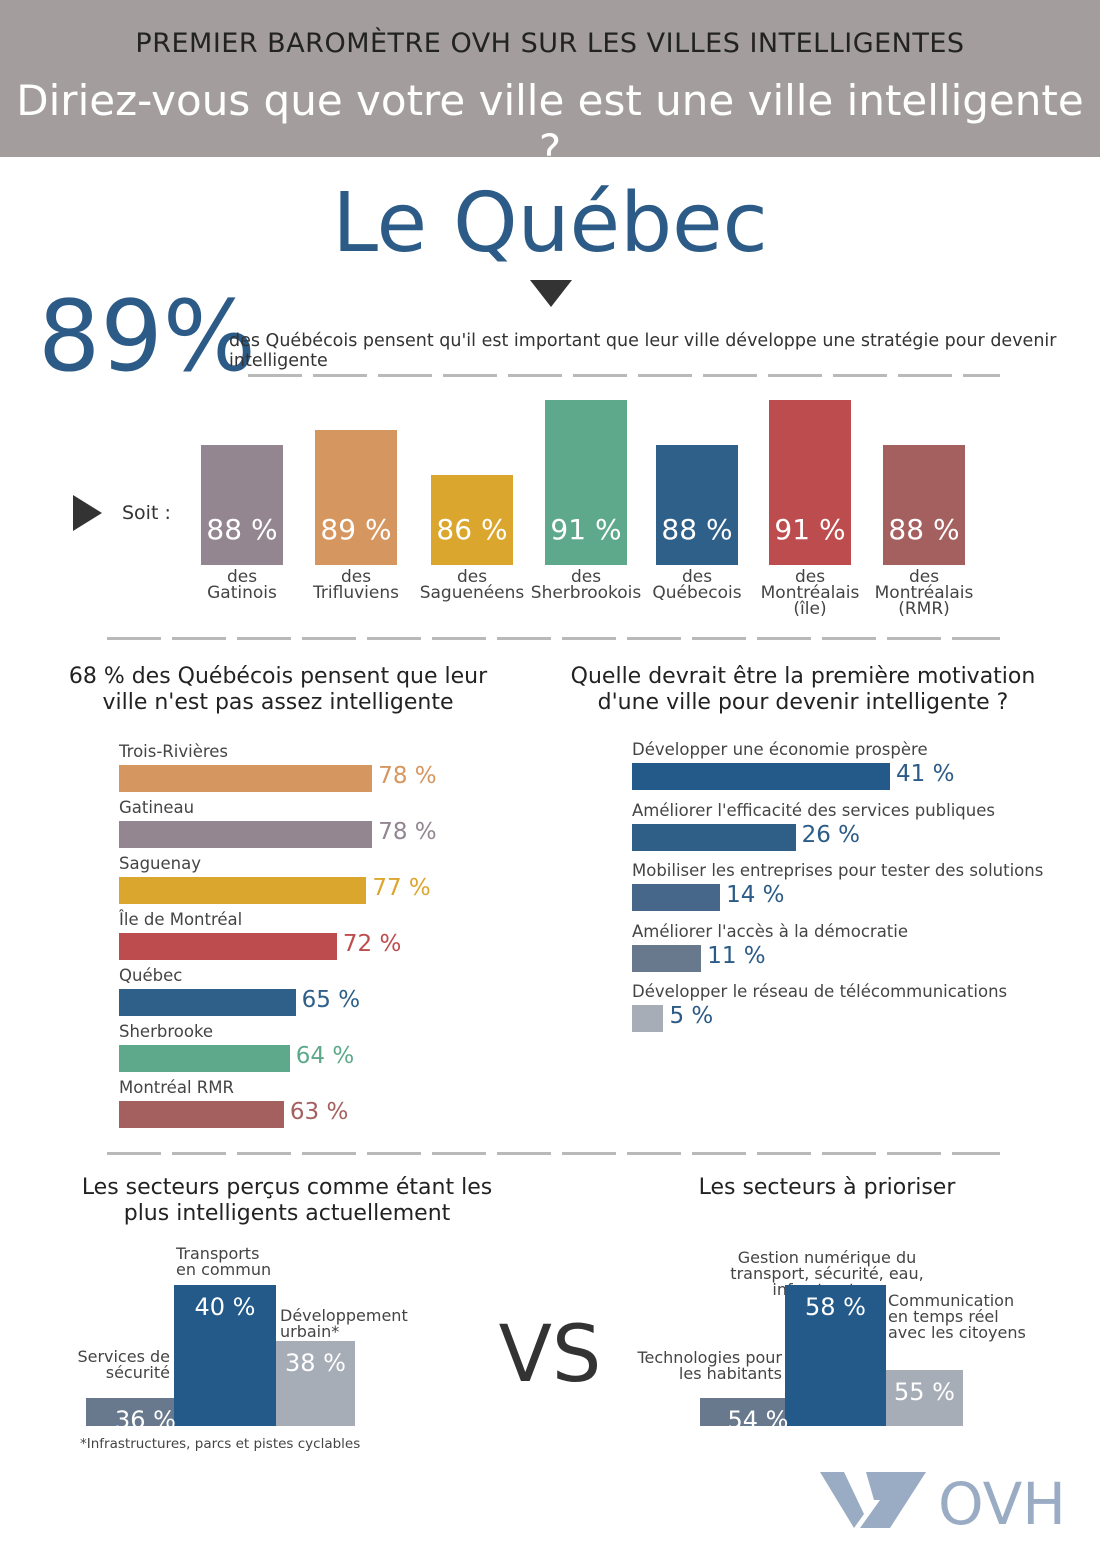  What do you see at coordinates (319, 1112) in the screenshot?
I see `value-label: 63 %` at bounding box center [319, 1112].